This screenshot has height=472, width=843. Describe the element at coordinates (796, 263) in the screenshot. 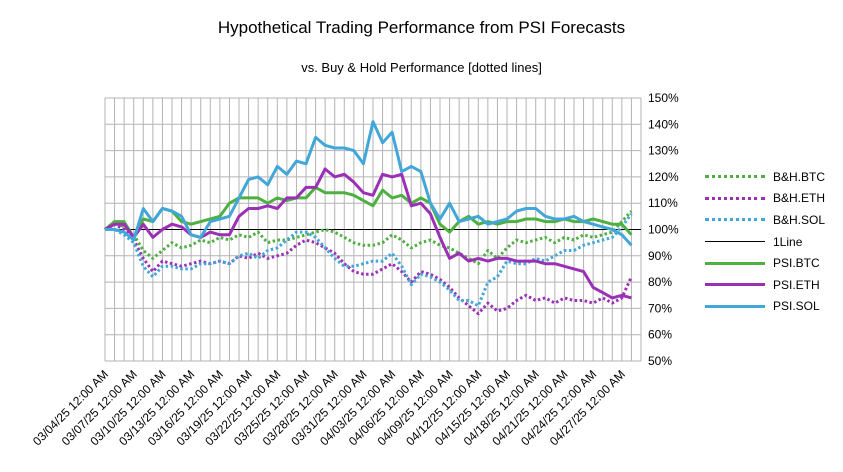

I see `legend-label: PSI.BTC` at that location.